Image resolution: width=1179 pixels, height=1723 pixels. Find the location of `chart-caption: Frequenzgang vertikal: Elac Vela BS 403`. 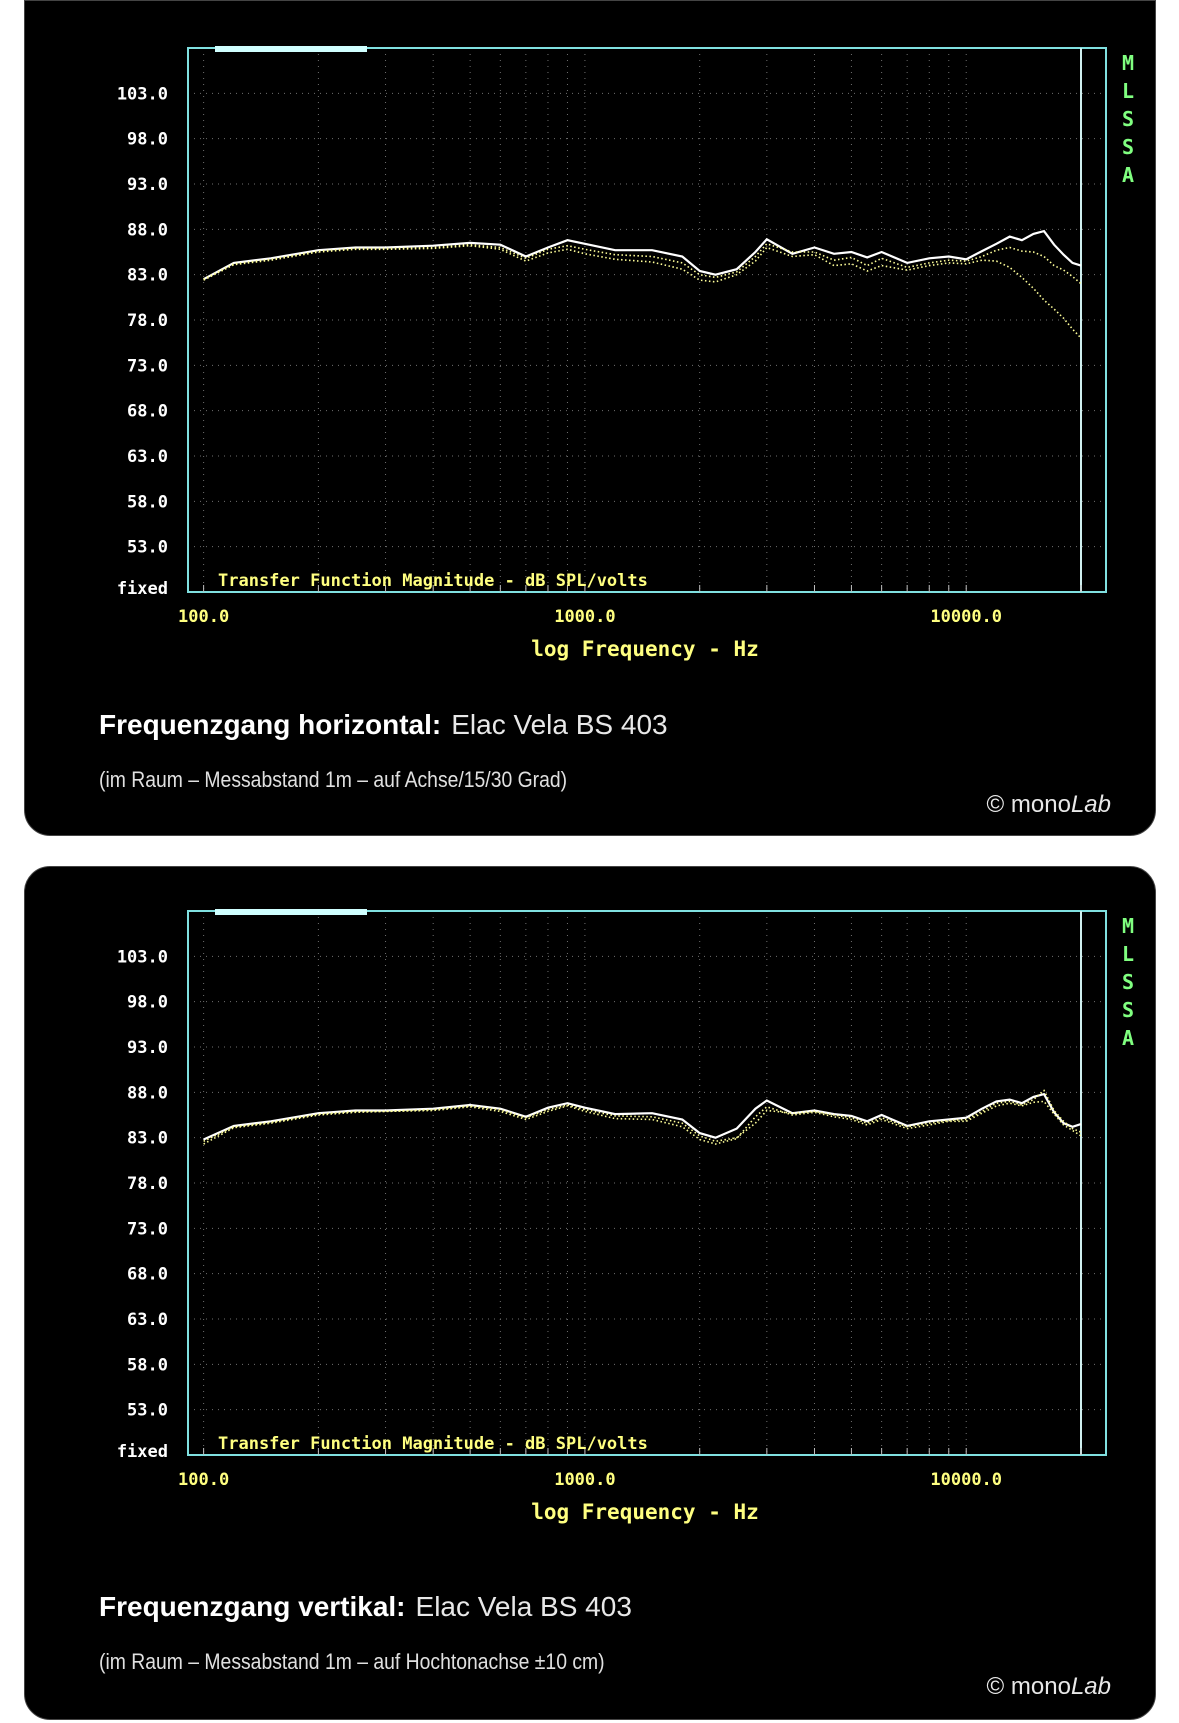

chart-caption: Frequenzgang vertikal: Elac Vela BS 403 is located at coordinates (365, 1607).